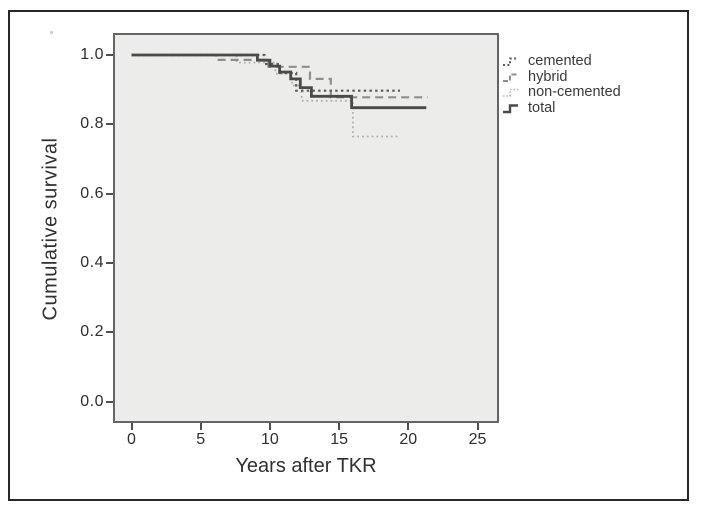  Describe the element at coordinates (477, 439) in the screenshot. I see `x-tick-label-25: 25` at that location.